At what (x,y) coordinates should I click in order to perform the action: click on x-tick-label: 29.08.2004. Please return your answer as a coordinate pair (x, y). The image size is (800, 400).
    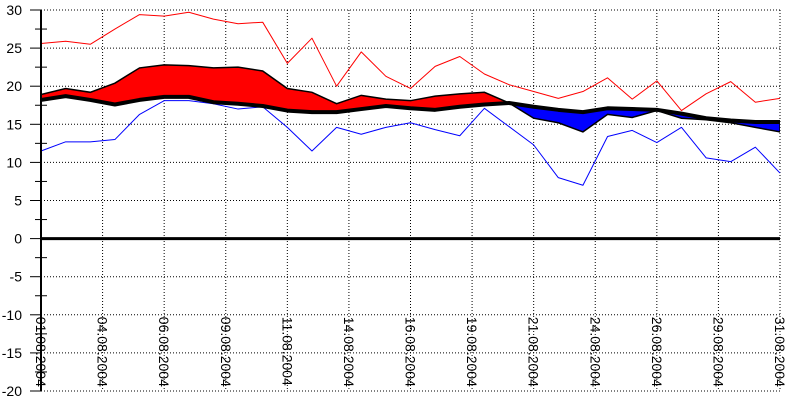
    Looking at the image, I should click on (718, 352).